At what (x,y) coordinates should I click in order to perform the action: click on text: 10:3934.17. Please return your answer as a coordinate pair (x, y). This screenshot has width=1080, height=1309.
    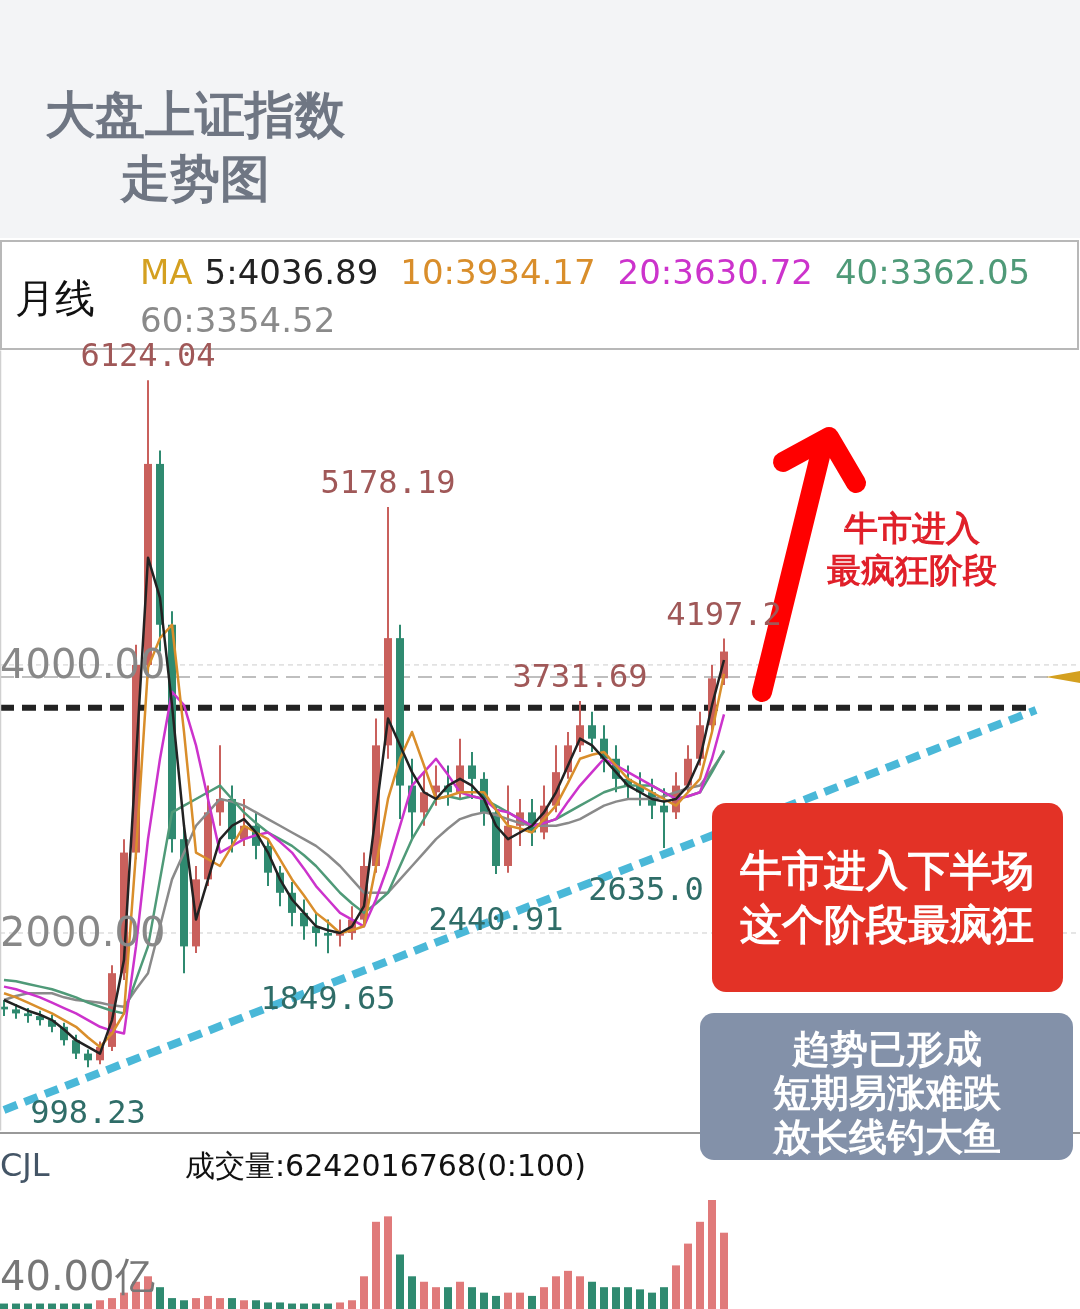
    Looking at the image, I should click on (498, 272).